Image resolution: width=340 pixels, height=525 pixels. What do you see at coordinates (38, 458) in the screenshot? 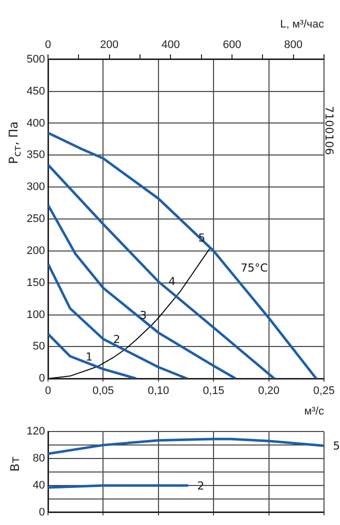
I see `y-tick-label: 80` at bounding box center [38, 458].